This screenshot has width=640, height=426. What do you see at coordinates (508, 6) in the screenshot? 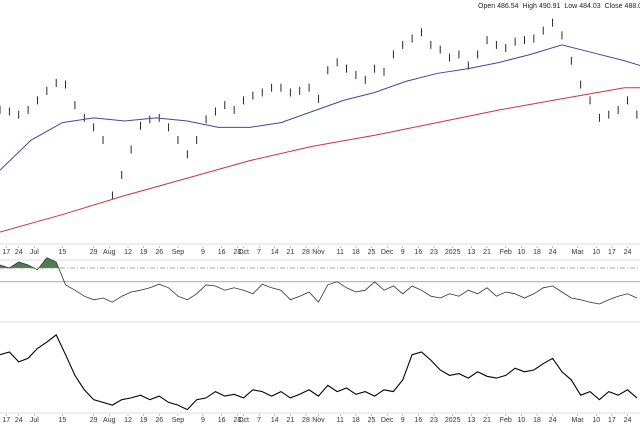
I see `quote-value: 486.54` at bounding box center [508, 6].